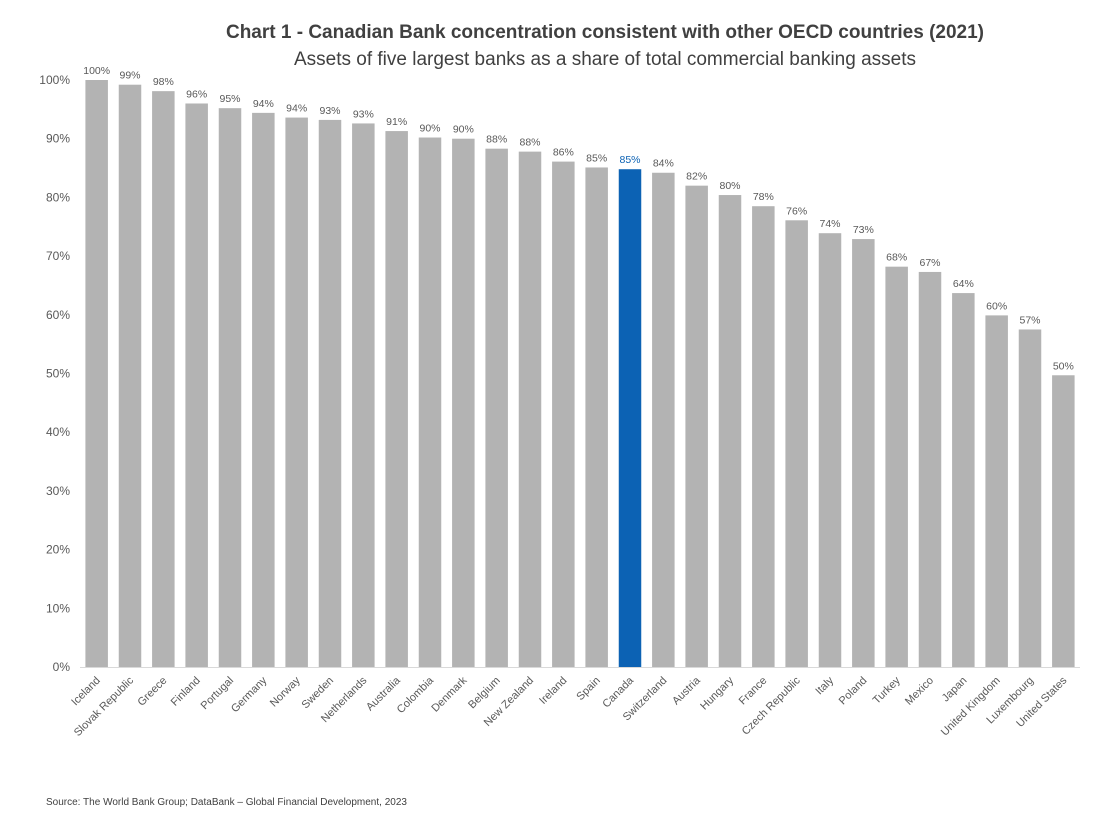 This screenshot has width=1114, height=834. What do you see at coordinates (58, 432) in the screenshot?
I see `y-tick-label: 40%` at bounding box center [58, 432].